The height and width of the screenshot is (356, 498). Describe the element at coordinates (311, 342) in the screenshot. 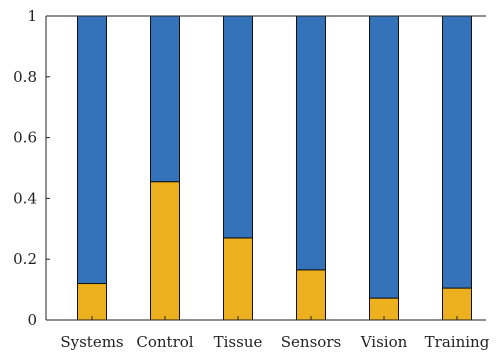

I see `x-tick-label: Sensors` at that location.